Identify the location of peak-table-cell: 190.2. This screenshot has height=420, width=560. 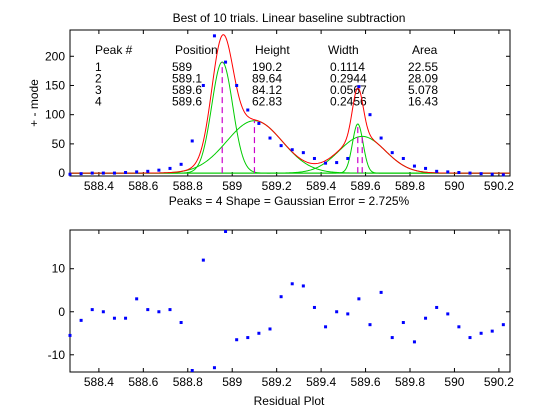
(267, 67).